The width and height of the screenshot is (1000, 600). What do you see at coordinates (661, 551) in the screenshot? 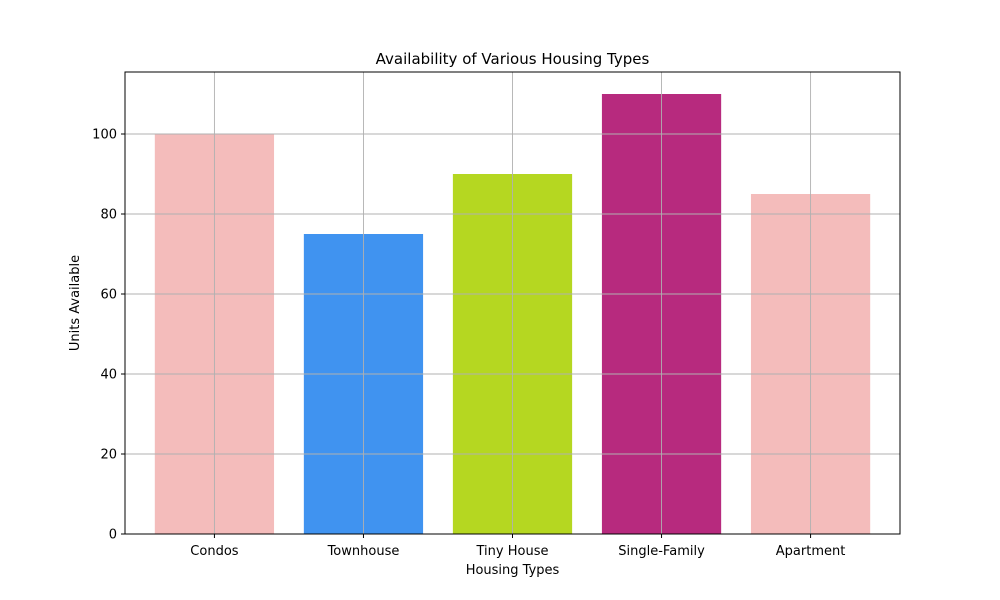
I see `x-tick-label: Single-Family` at bounding box center [661, 551].